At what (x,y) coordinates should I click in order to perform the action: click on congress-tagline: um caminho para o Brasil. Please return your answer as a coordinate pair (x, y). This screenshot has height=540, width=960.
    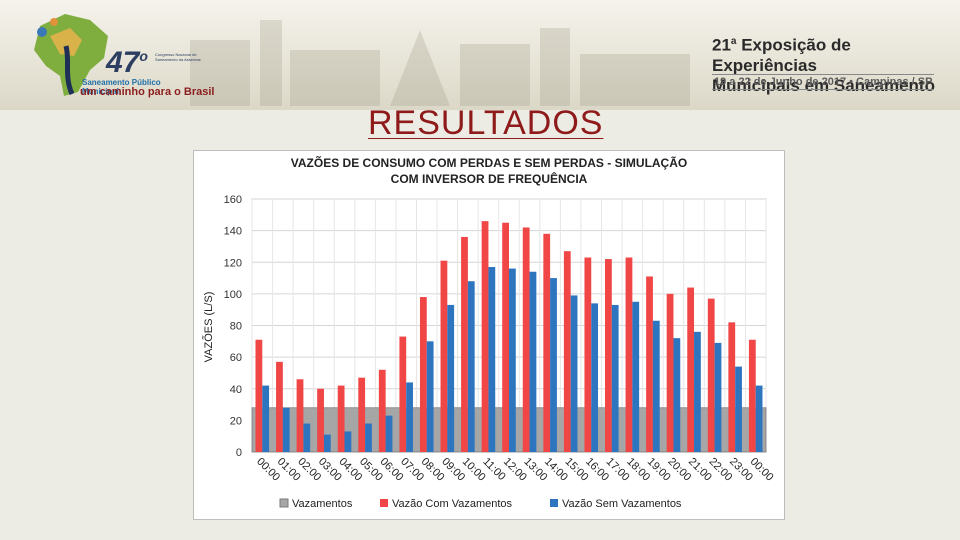
    Looking at the image, I should click on (147, 92).